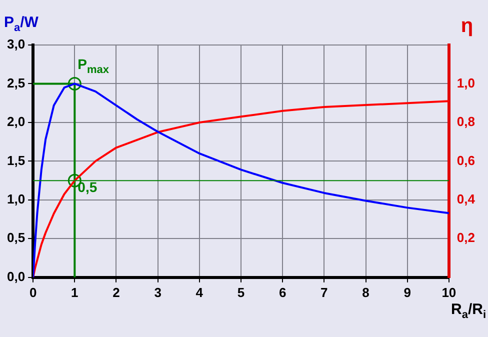  I want to click on y2-tick-label: 0,2, so click(466, 238).